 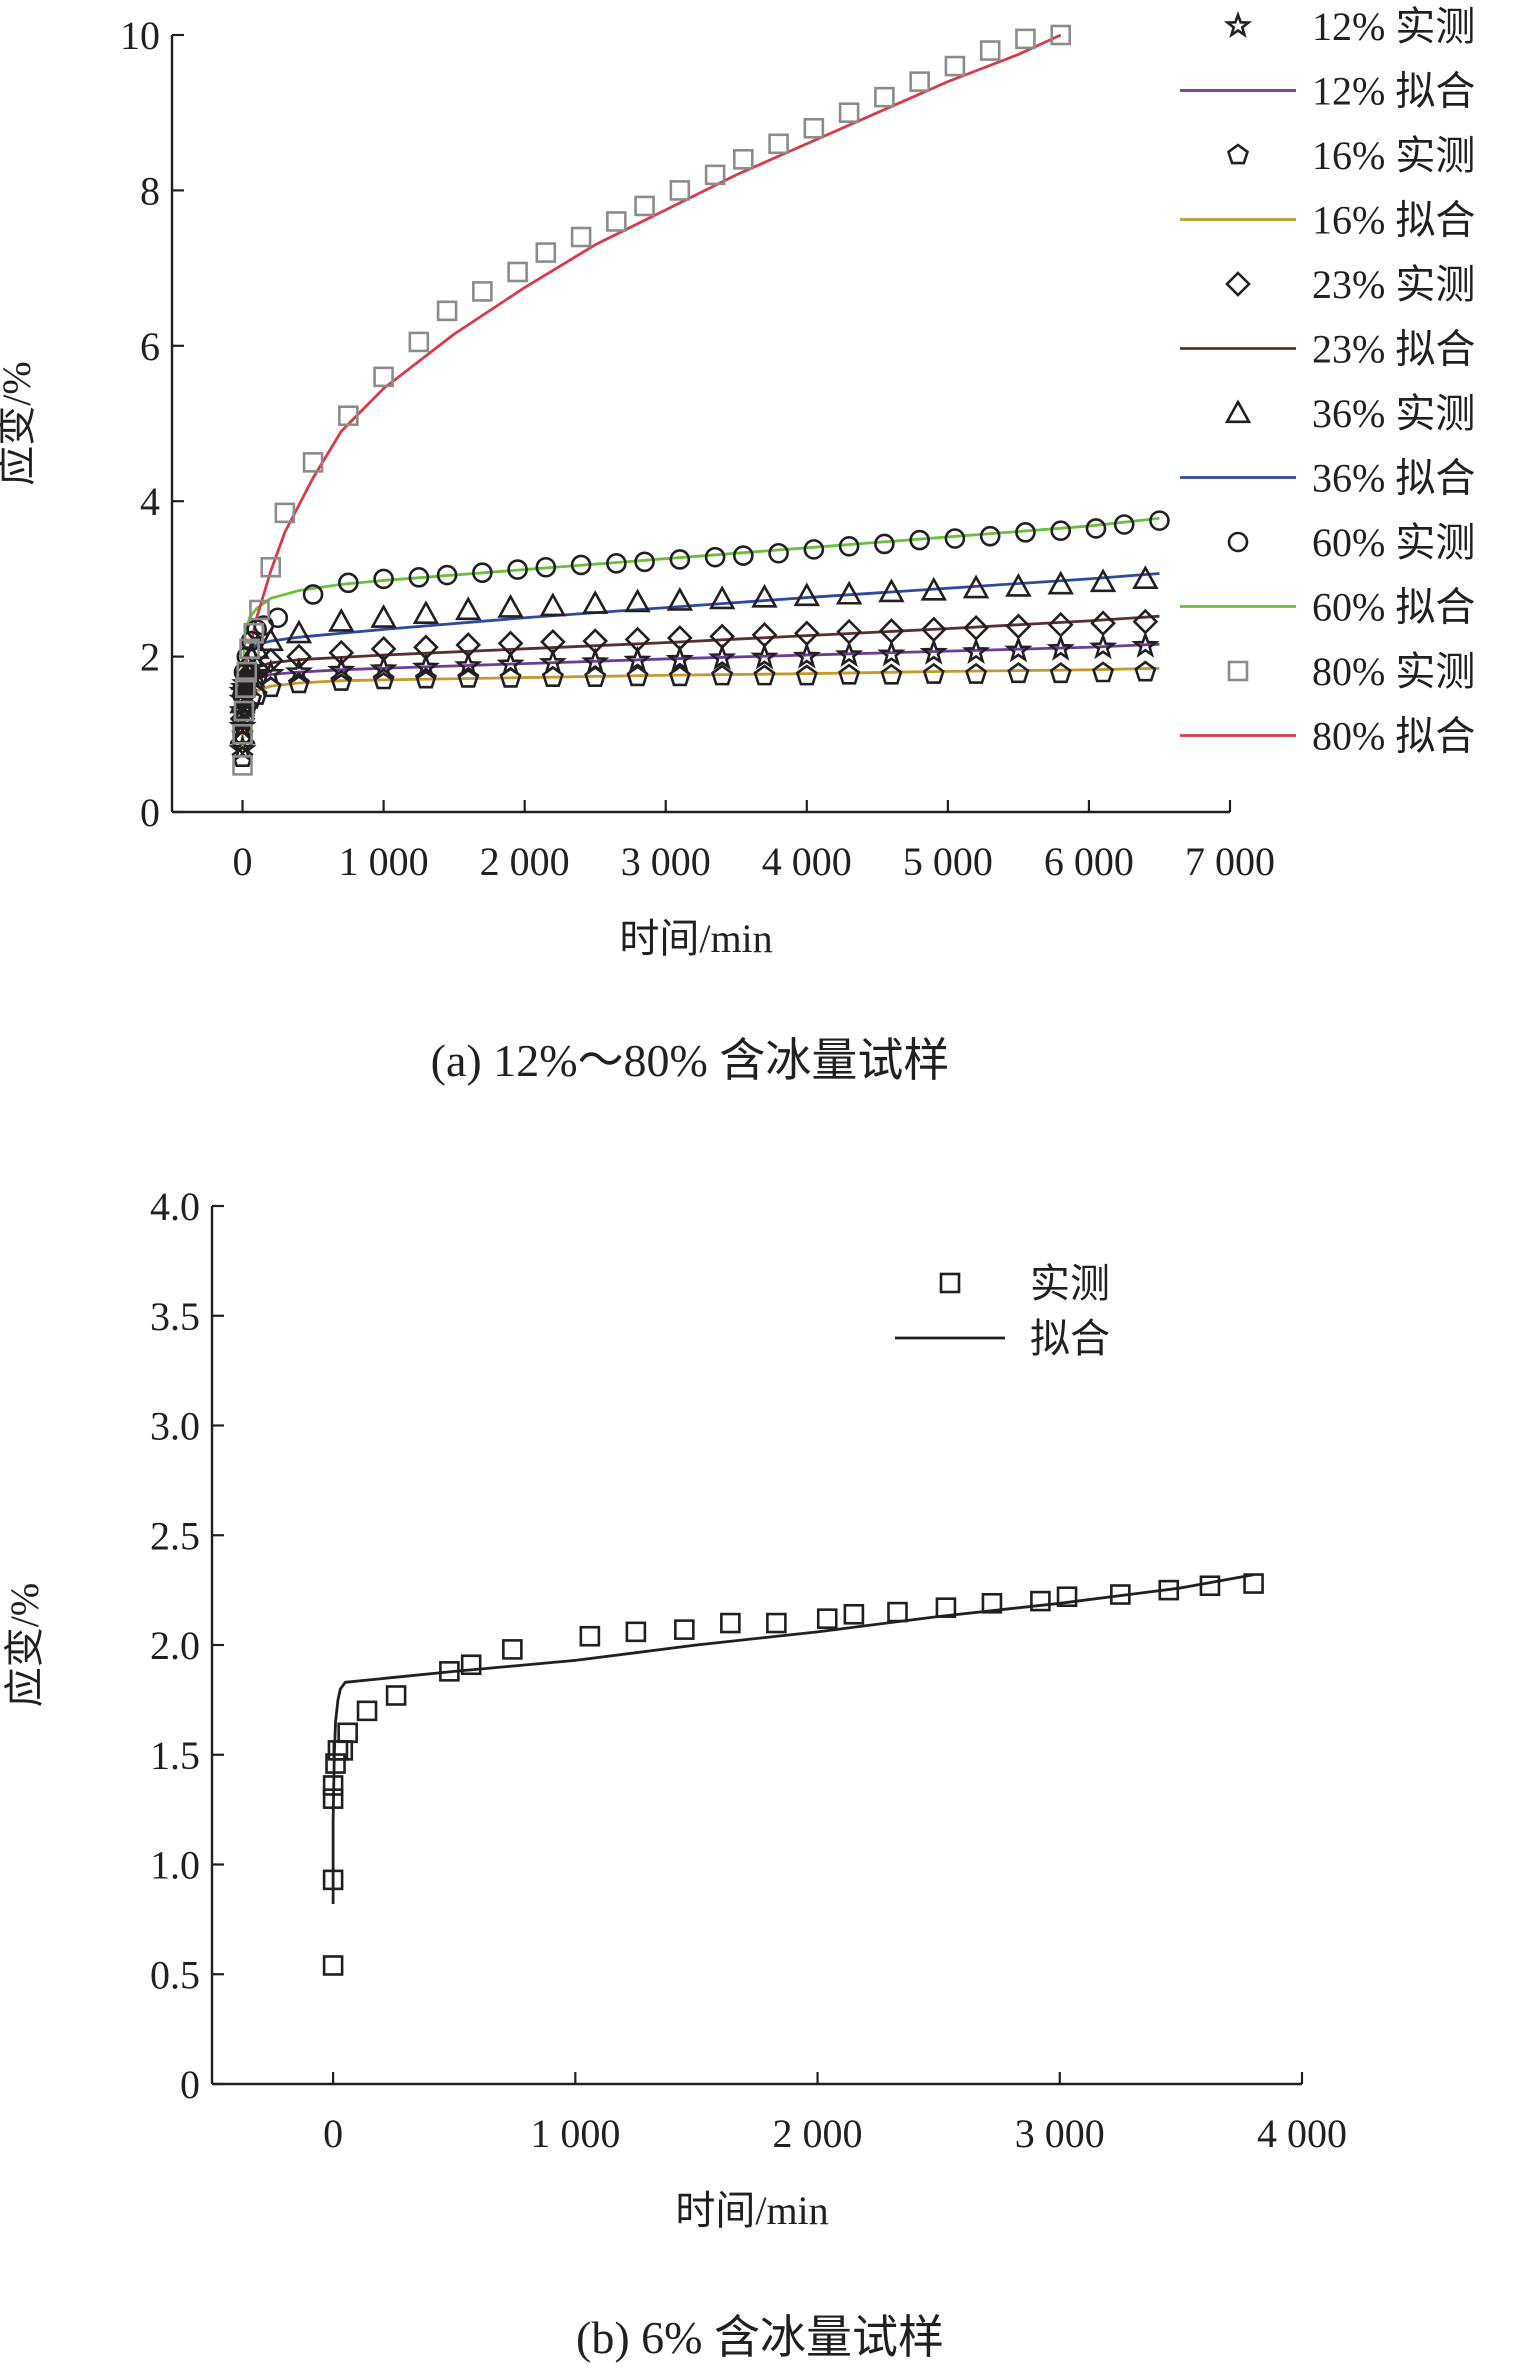 What do you see at coordinates (150, 346) in the screenshot?
I see `y-tick-label: 6` at bounding box center [150, 346].